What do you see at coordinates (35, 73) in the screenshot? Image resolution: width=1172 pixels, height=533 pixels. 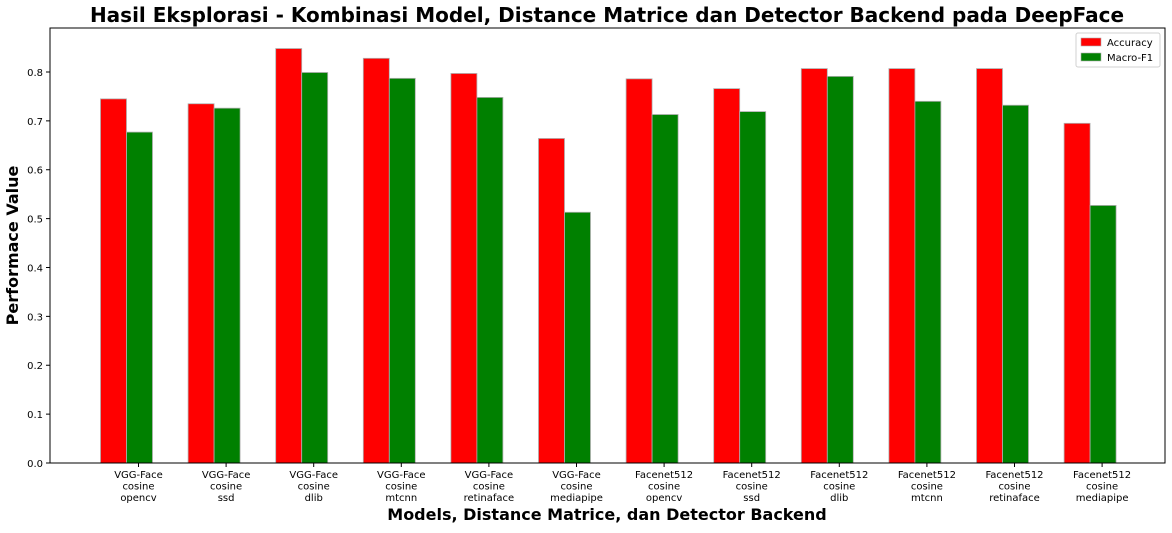 I see `y-tick-label: 0.8` at bounding box center [35, 73].